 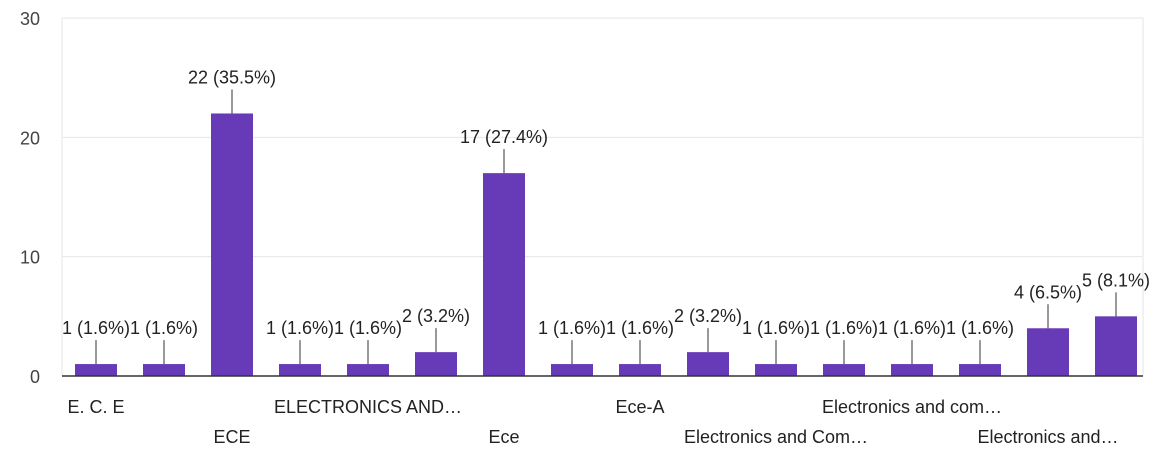 I want to click on y-tick-label: 10, so click(x=30, y=258).